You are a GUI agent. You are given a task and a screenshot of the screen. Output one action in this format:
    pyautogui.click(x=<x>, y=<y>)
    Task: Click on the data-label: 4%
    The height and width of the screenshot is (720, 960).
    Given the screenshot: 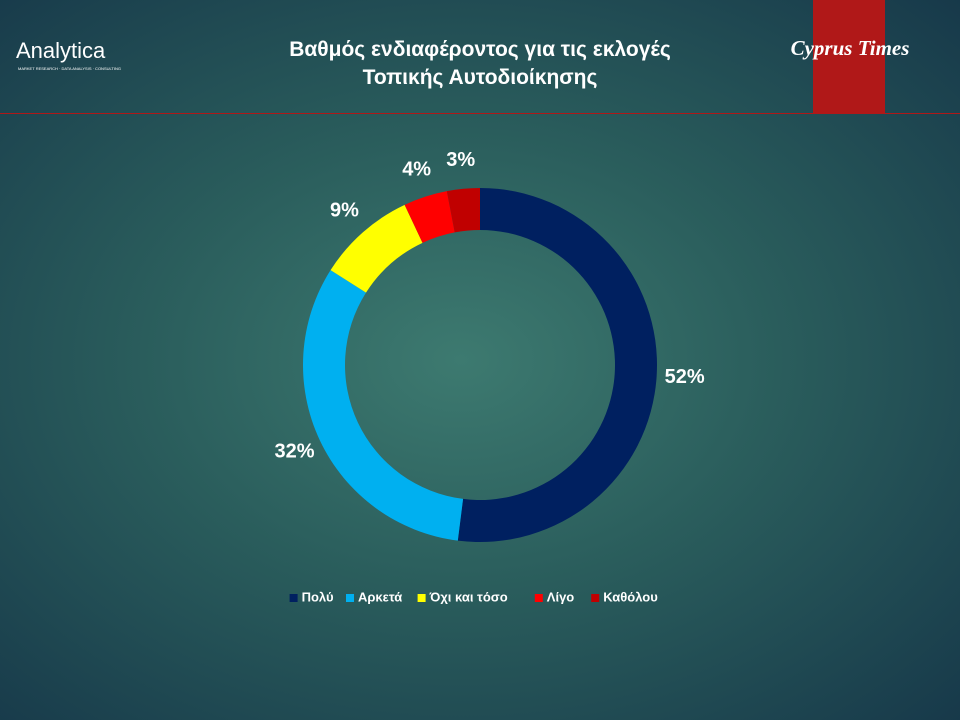 What is the action you would take?
    pyautogui.click(x=416, y=169)
    